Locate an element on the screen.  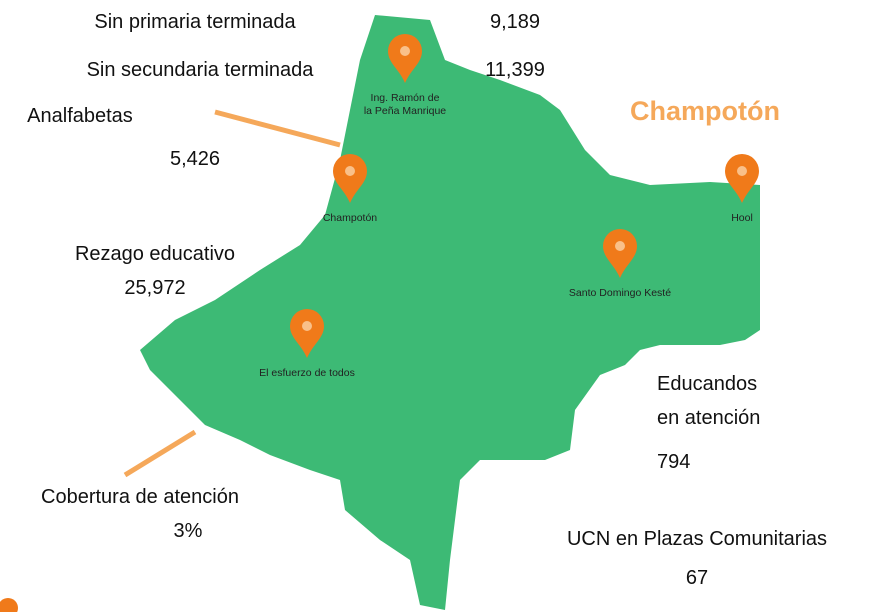
place-label: El esfuerzo de todos is located at coordinates (307, 373).